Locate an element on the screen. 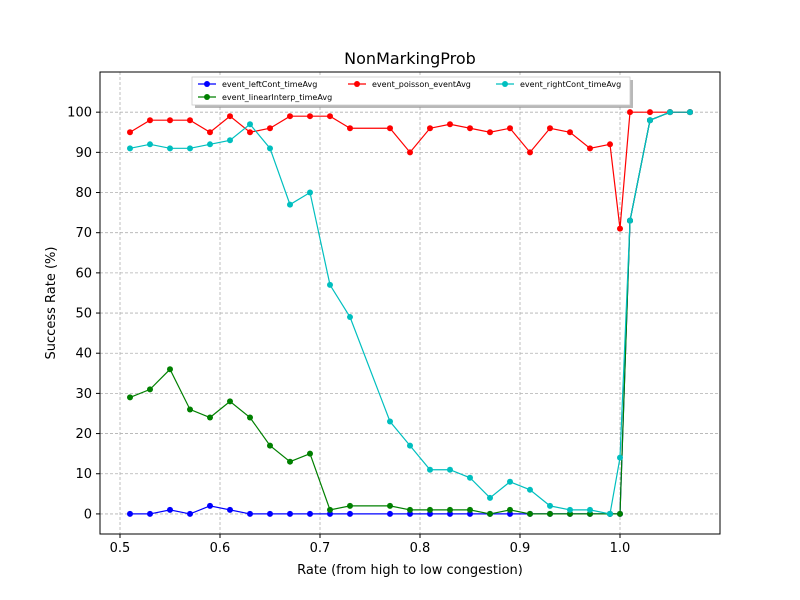 This screenshot has width=800, height=600. x-tick-label: 0.7 is located at coordinates (320, 548).